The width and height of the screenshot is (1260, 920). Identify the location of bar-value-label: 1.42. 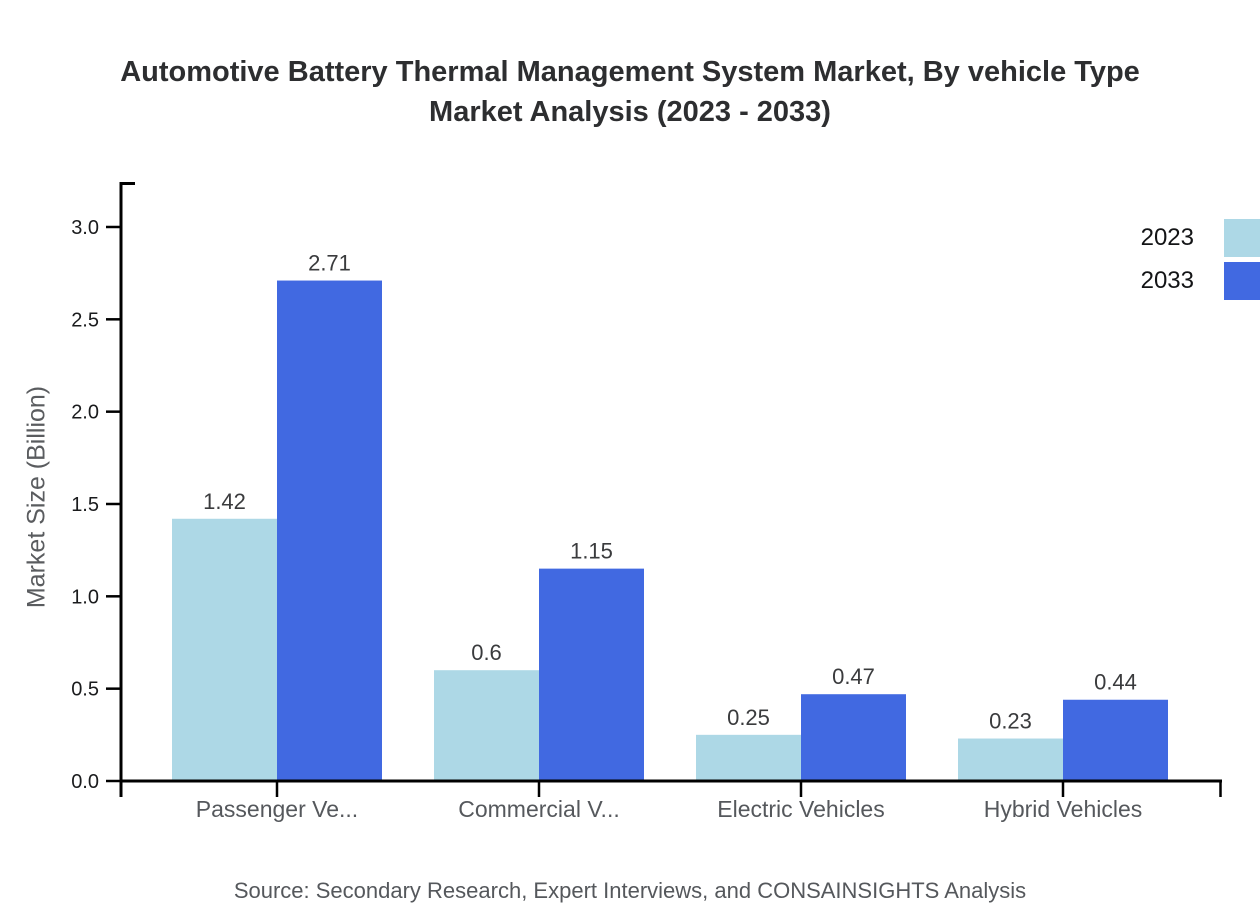
(224, 501).